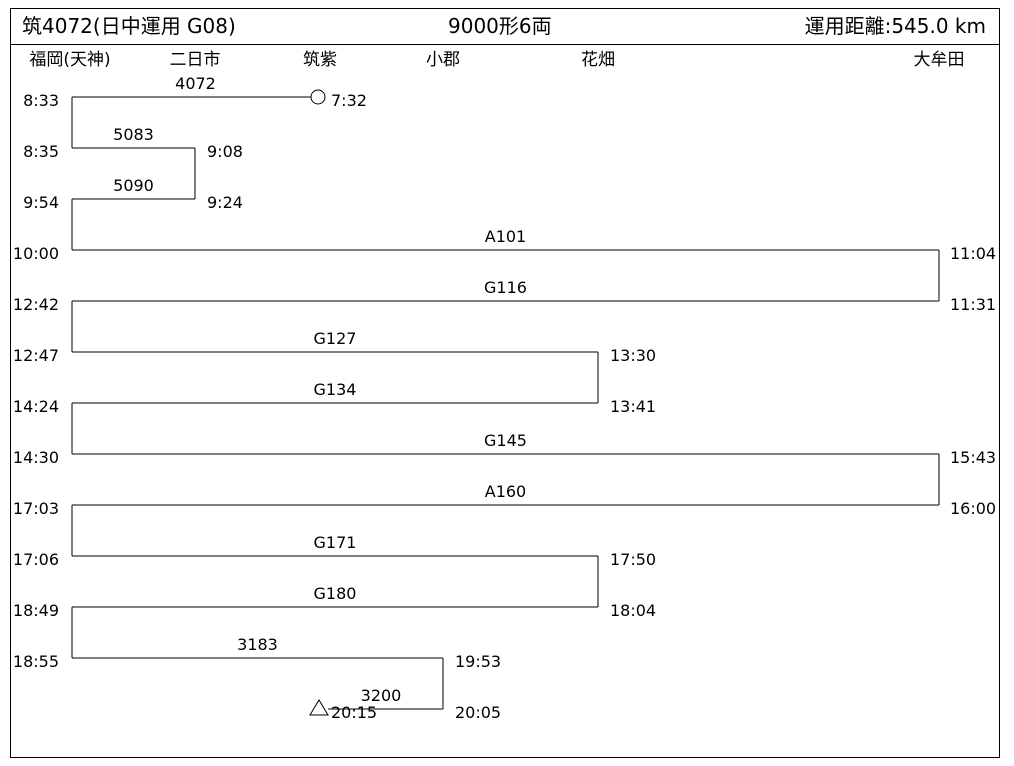 This screenshot has width=1014, height=766. What do you see at coordinates (633, 559) in the screenshot?
I see `time-label: 17:50` at bounding box center [633, 559].